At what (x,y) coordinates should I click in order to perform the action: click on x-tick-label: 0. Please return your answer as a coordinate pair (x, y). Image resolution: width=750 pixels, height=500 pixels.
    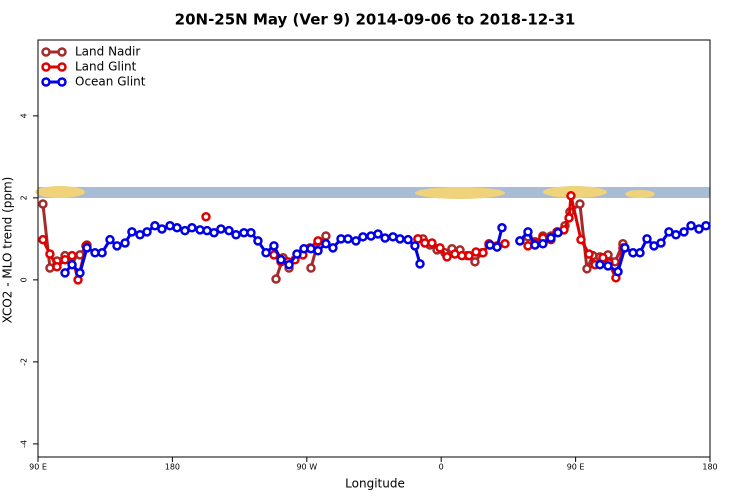
    Looking at the image, I should click on (441, 467).